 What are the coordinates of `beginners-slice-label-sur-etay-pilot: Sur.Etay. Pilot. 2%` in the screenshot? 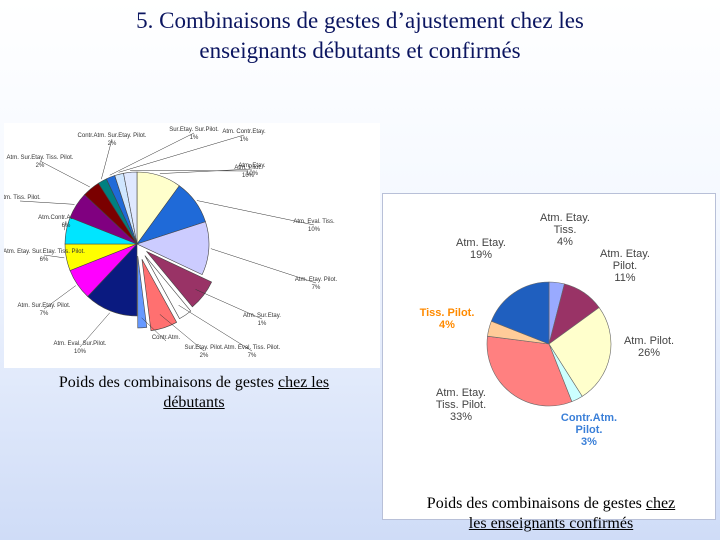 It's located at (204, 352).